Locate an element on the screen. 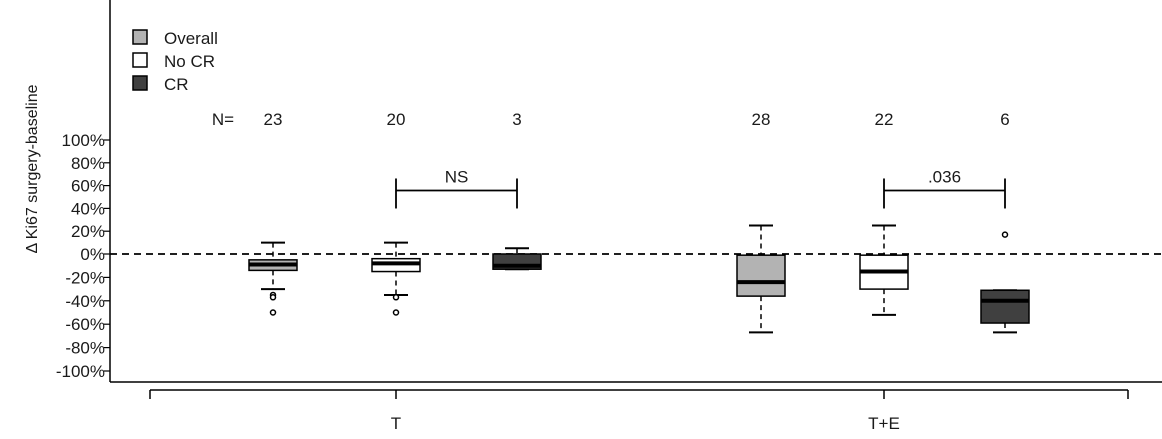 This screenshot has height=439, width=1162. legend-label: No CR is located at coordinates (189, 61).